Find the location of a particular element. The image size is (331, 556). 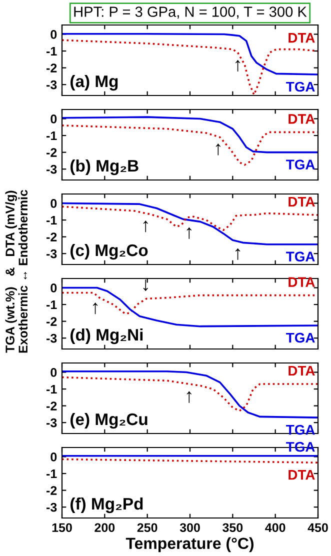

y-axis-title: TGA (wt.%) & DTA (mV/g) Exothermic ↔ Endothermic is located at coordinates (16, 271).